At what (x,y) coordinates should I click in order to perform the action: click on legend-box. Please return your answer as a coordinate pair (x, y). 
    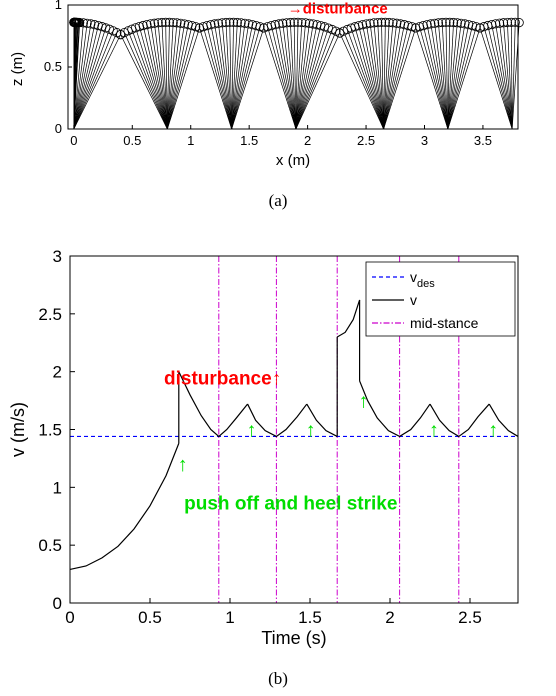
    Looking at the image, I should click on (440, 299).